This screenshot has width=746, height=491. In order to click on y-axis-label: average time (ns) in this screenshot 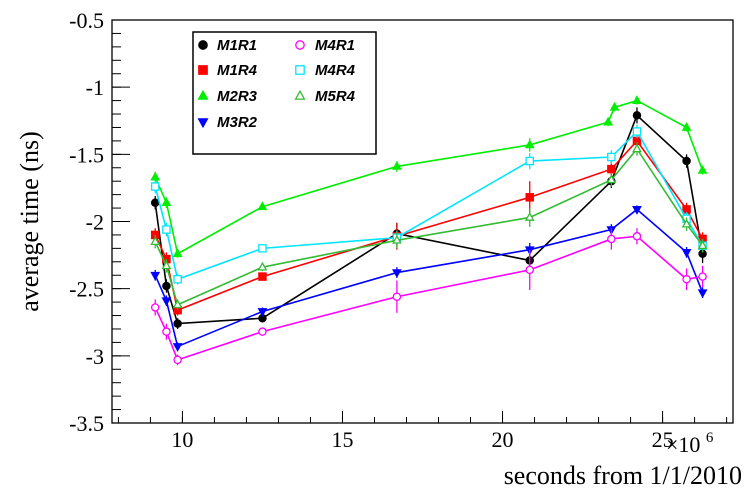, I will do `click(29, 221)`.